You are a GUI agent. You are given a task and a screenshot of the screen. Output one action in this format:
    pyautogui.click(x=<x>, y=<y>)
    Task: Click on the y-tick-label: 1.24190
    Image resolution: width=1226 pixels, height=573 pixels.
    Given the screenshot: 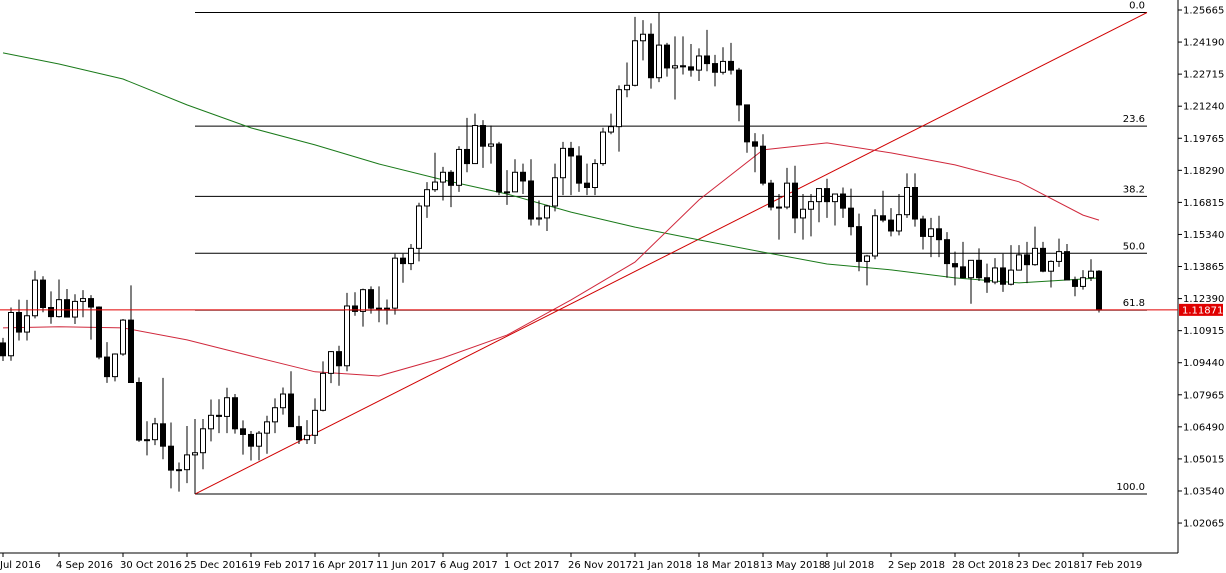 What is the action you would take?
    pyautogui.click(x=1203, y=43)
    